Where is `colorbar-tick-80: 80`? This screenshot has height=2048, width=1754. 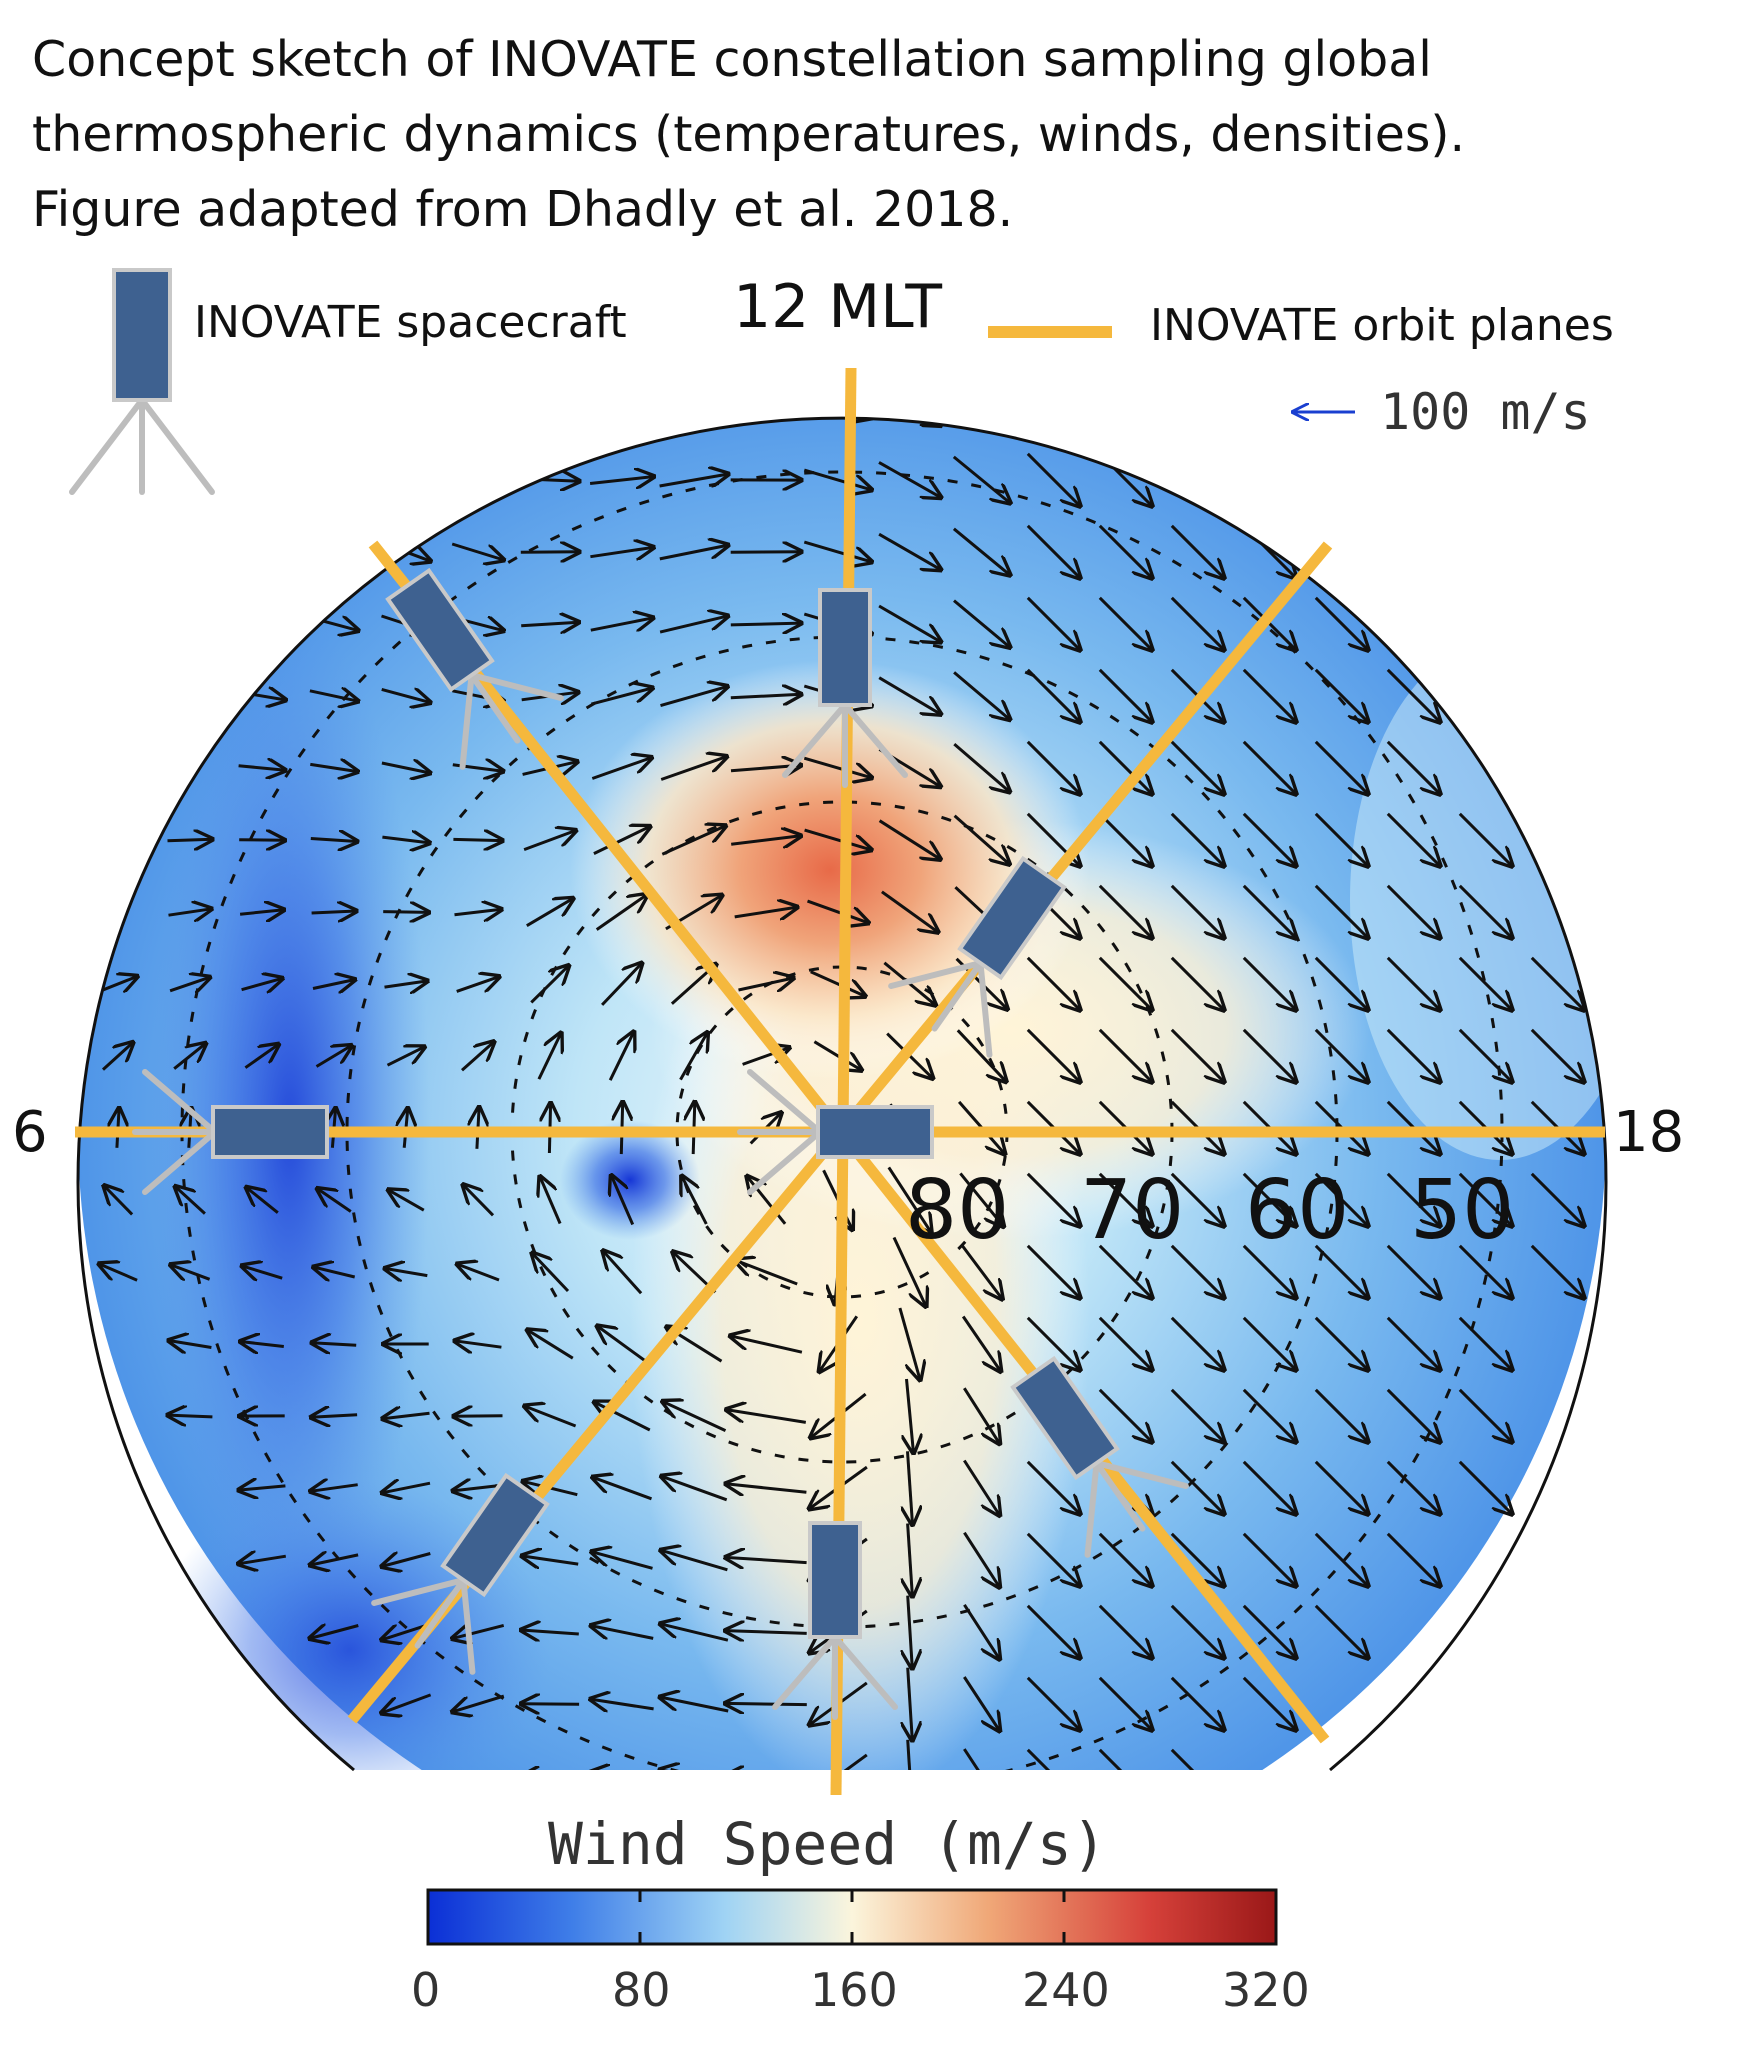 colorbar-tick-80: 80 is located at coordinates (641, 1990).